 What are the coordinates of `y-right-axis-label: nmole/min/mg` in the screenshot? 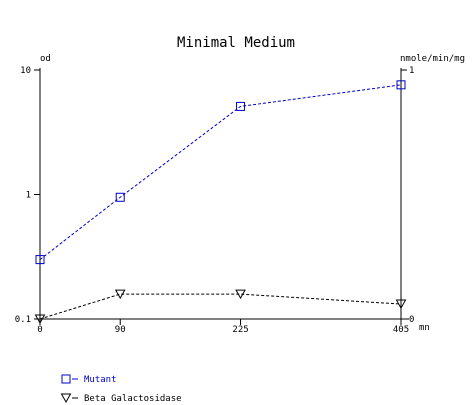 It's located at (432, 59).